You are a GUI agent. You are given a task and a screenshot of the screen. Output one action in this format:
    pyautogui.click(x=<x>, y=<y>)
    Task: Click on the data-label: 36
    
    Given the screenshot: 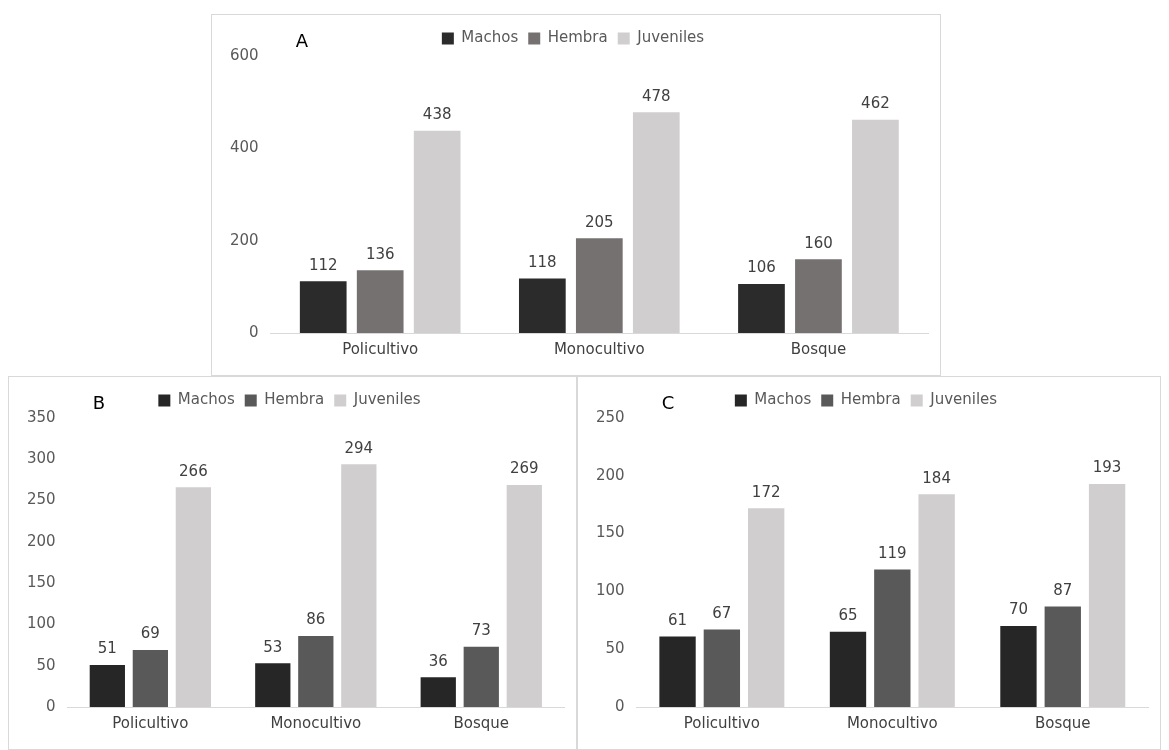 What is the action you would take?
    pyautogui.click(x=438, y=660)
    